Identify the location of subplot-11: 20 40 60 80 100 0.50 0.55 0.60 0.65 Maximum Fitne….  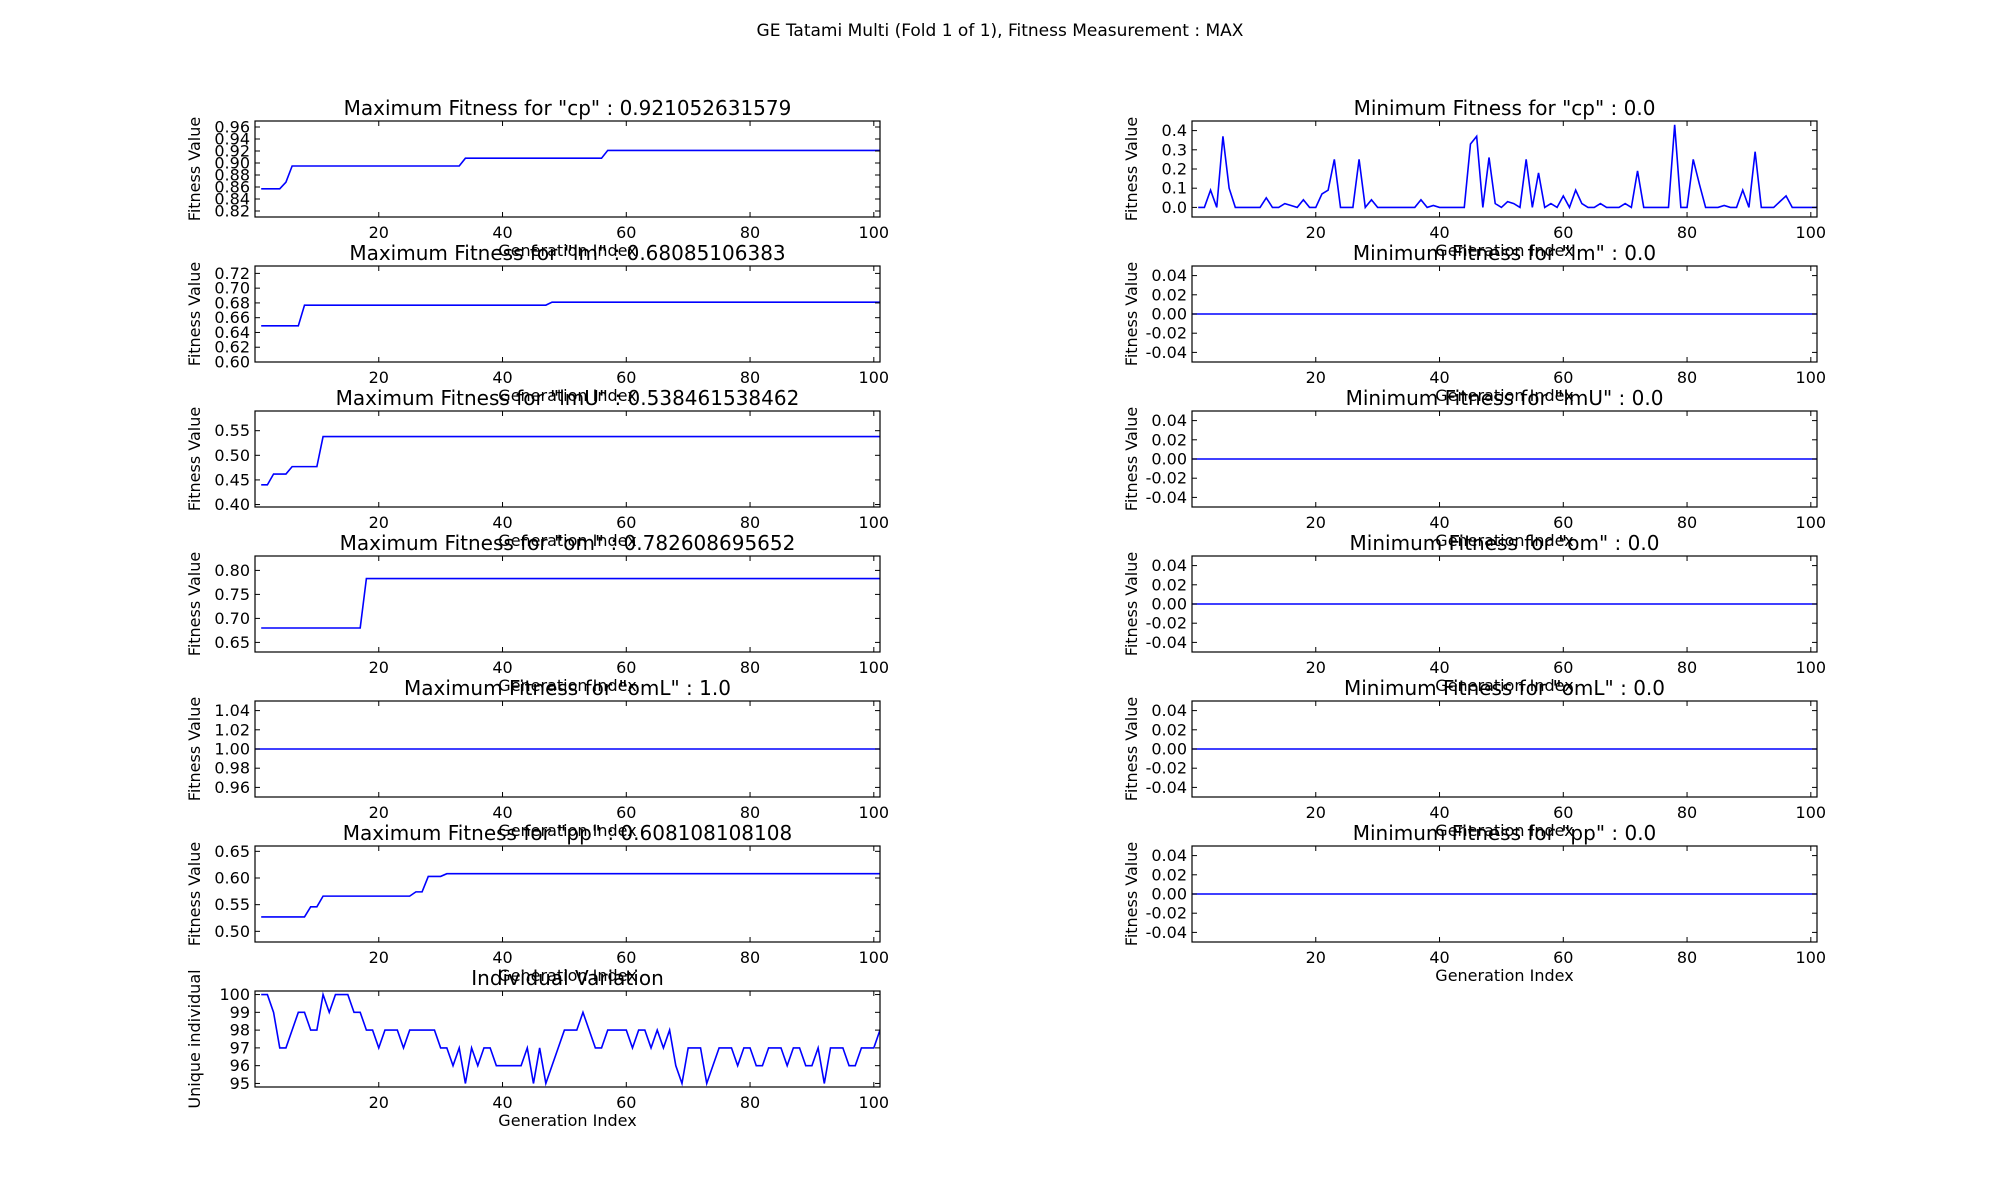
(537, 903).